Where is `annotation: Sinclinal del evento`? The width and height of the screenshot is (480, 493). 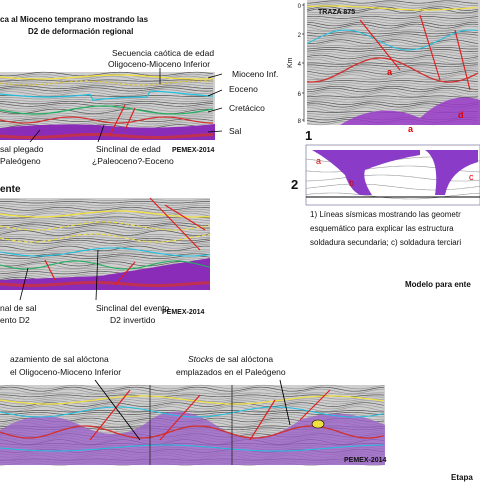
annotation: Sinclinal del evento is located at coordinates (133, 308).